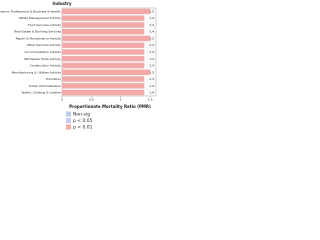 The height and width of the screenshot is (240, 320). Describe the element at coordinates (150, 100) in the screenshot. I see `x-tick-label: 1.5` at that location.